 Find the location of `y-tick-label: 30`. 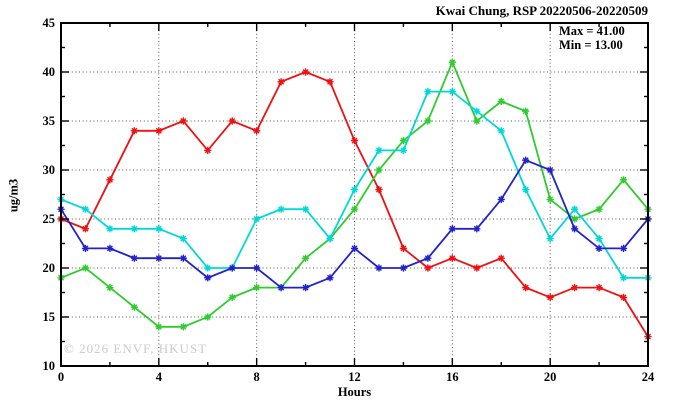

y-tick-label: 30 is located at coordinates (49, 170).